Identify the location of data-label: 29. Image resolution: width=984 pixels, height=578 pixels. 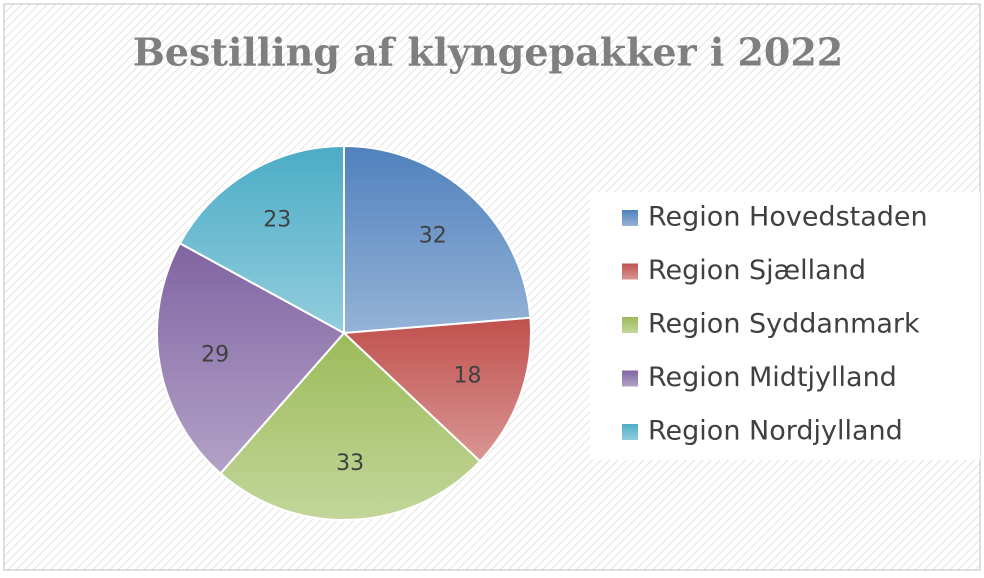
(215, 355).